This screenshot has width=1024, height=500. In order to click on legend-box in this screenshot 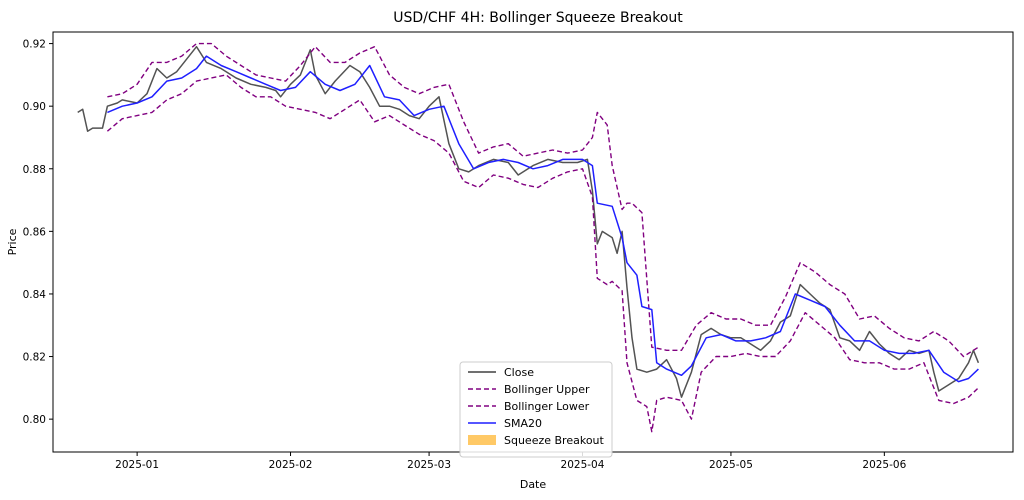, I will do `click(536, 409)`.